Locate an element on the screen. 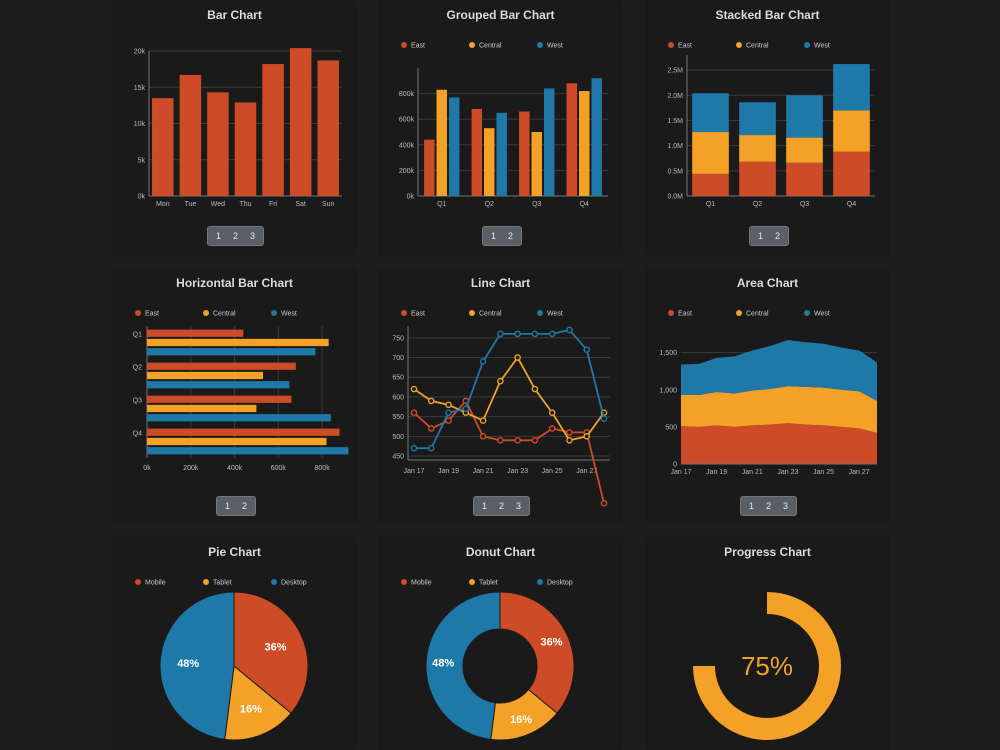 This screenshot has height=750, width=1000. y-tick-label: 0k is located at coordinates (142, 197).